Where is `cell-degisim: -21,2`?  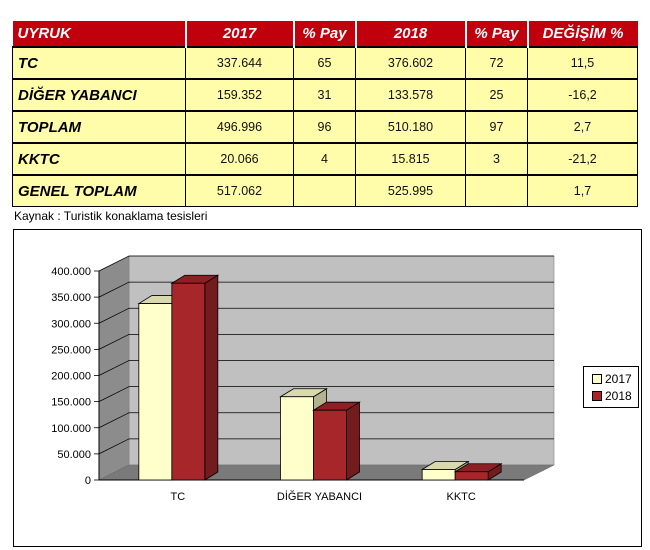 cell-degisim: -21,2 is located at coordinates (582, 159).